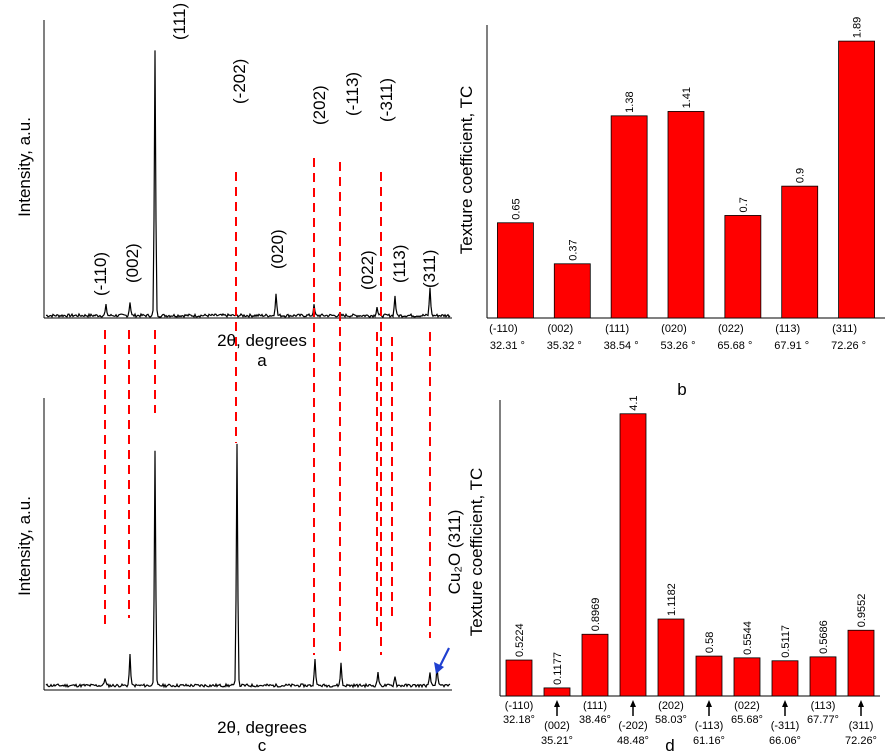  I want to click on panel-c-y-axis-label: Intensity, a.u., so click(24, 546).